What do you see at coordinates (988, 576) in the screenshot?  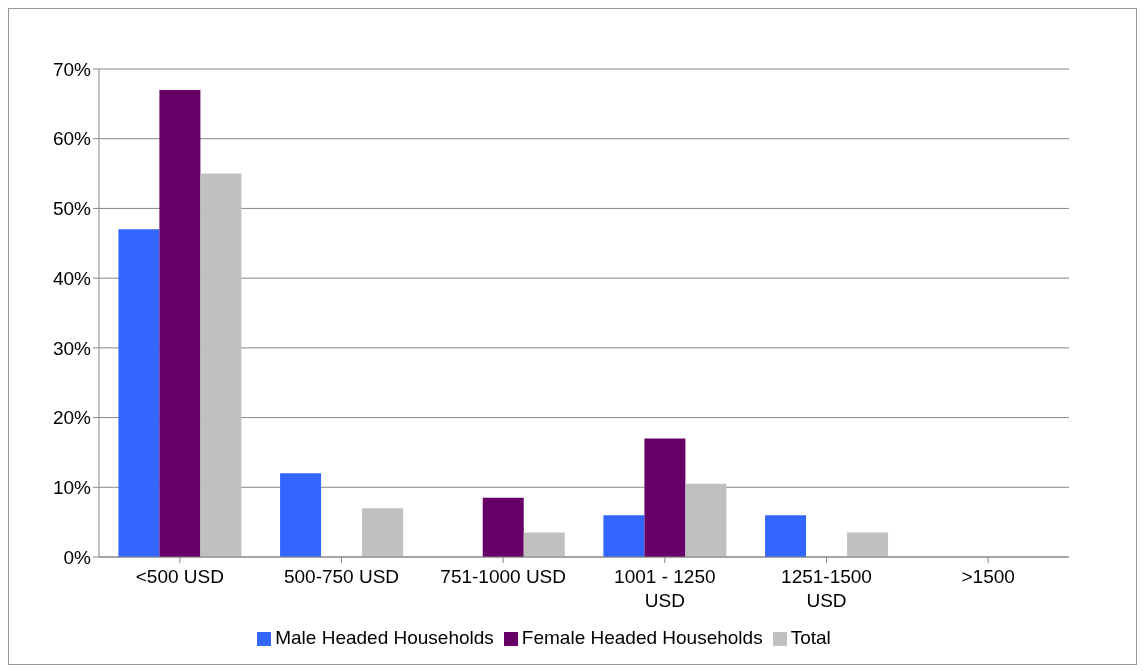 I see `x-tick-label: >1500` at bounding box center [988, 576].